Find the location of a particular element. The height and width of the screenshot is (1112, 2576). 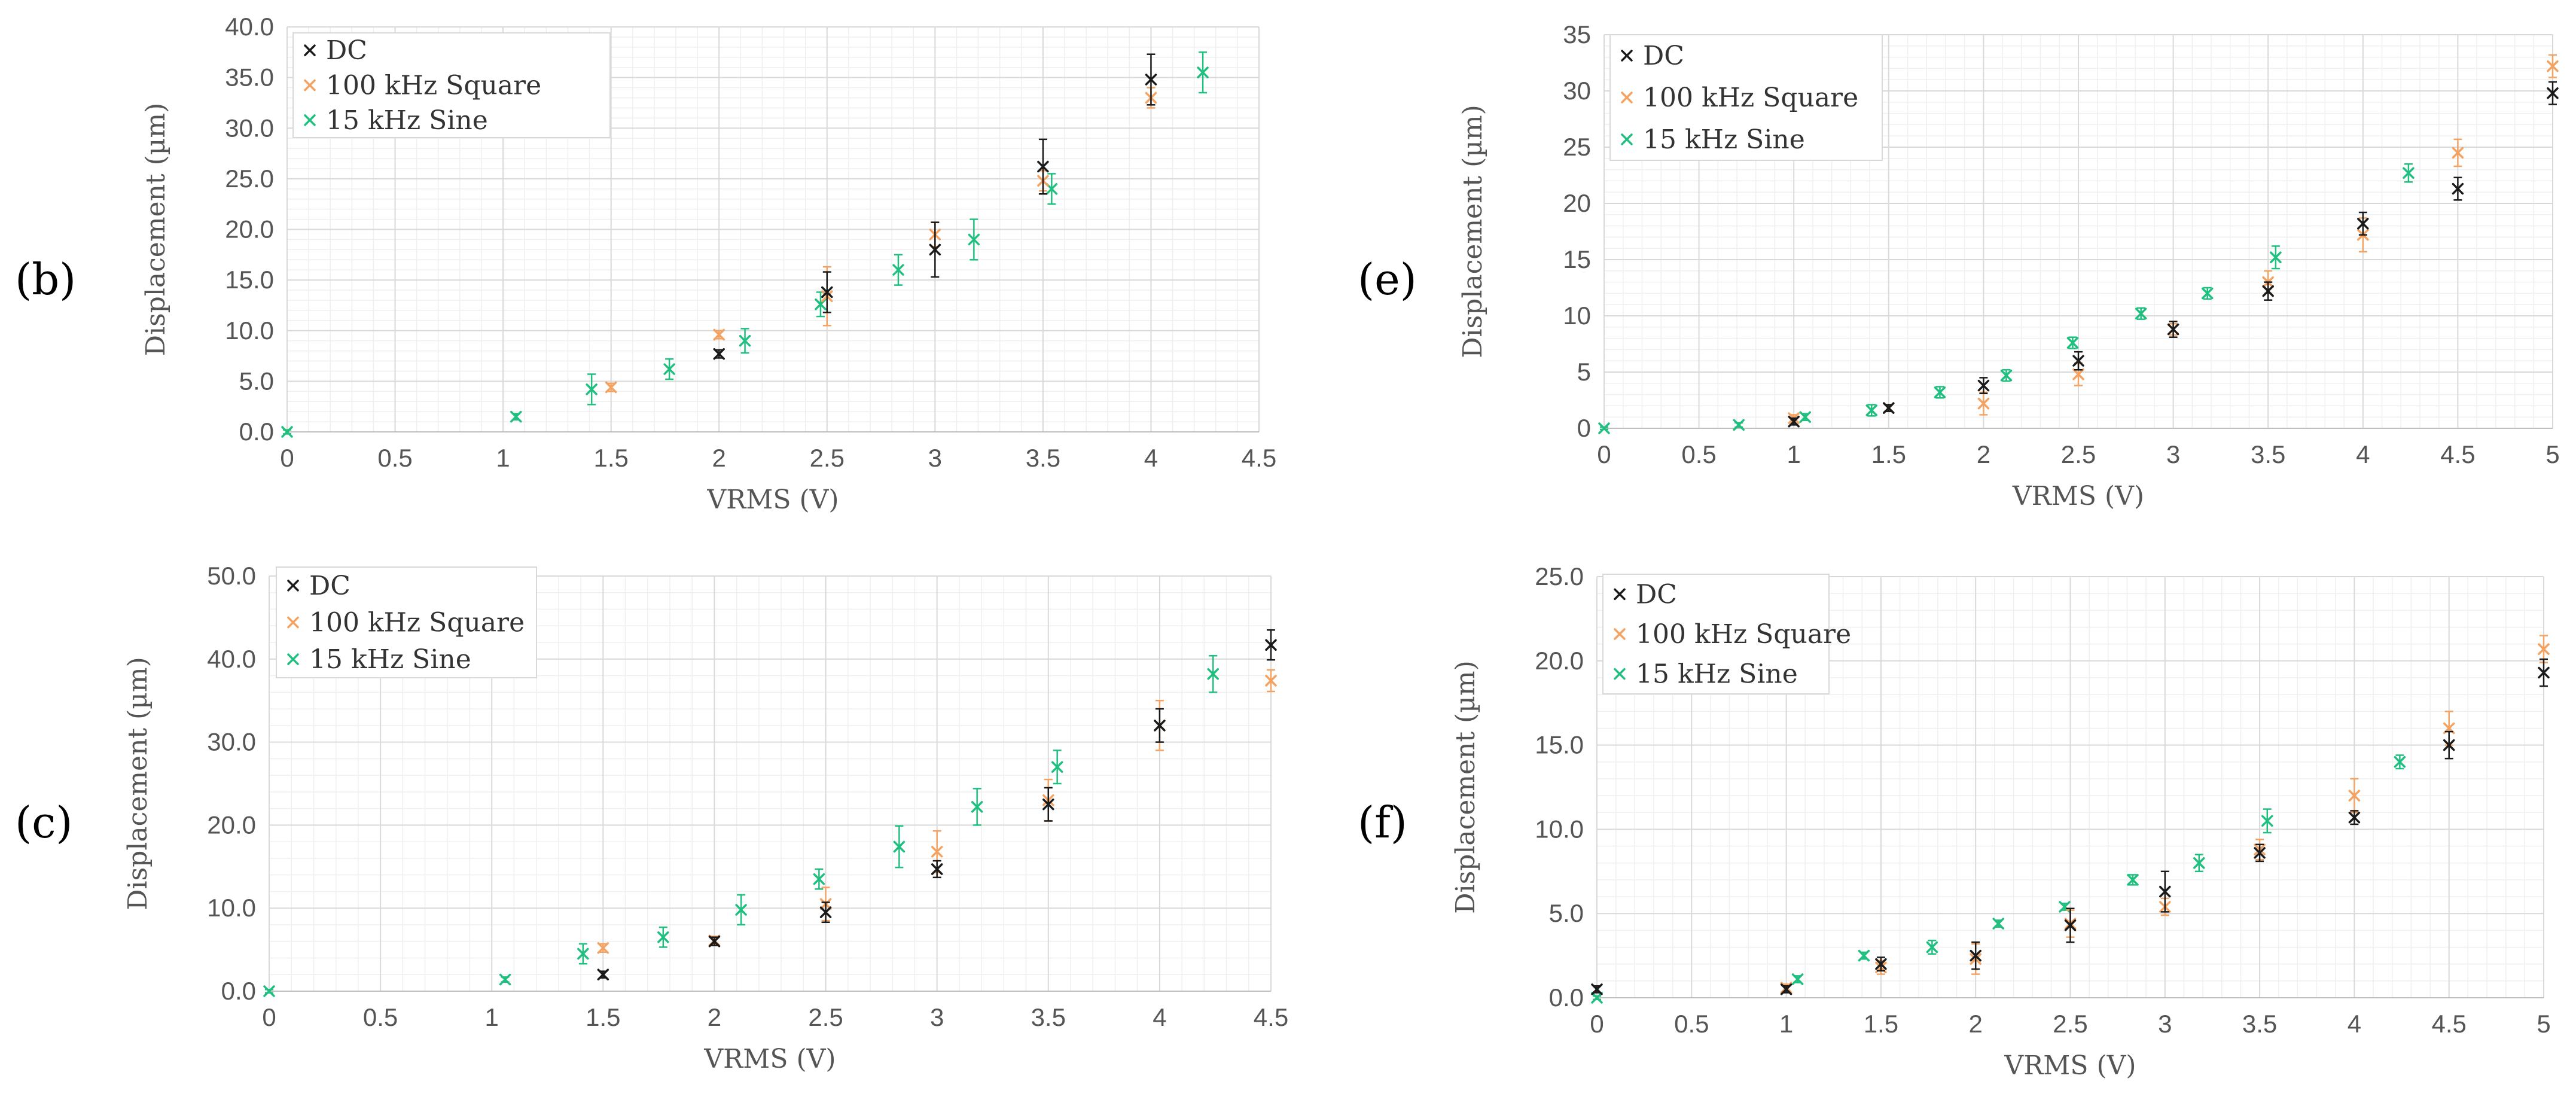

y-tick-label: 15 is located at coordinates (1577, 259).